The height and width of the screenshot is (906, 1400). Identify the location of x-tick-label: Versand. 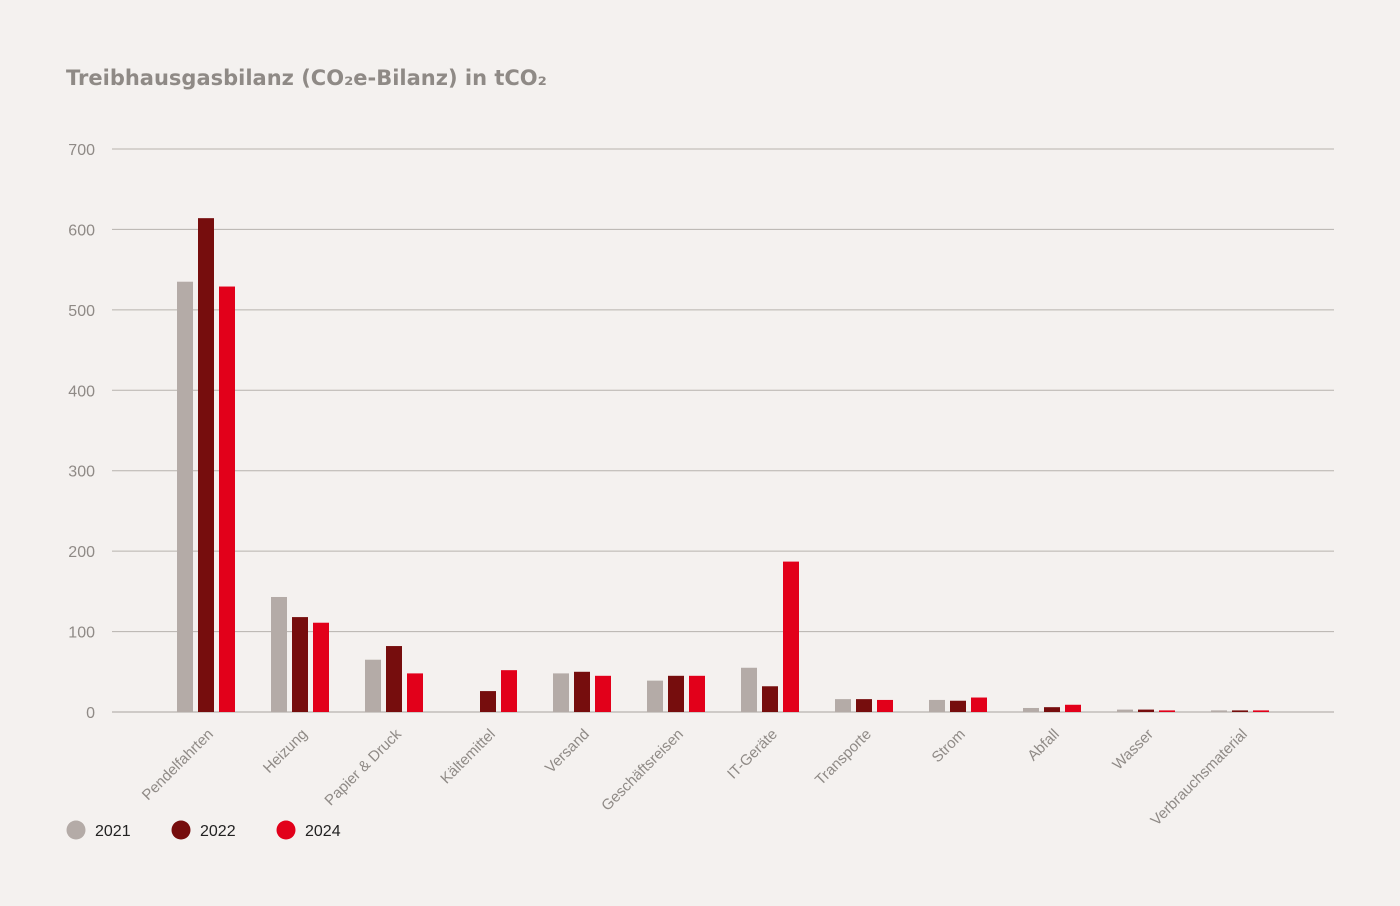
(567, 751).